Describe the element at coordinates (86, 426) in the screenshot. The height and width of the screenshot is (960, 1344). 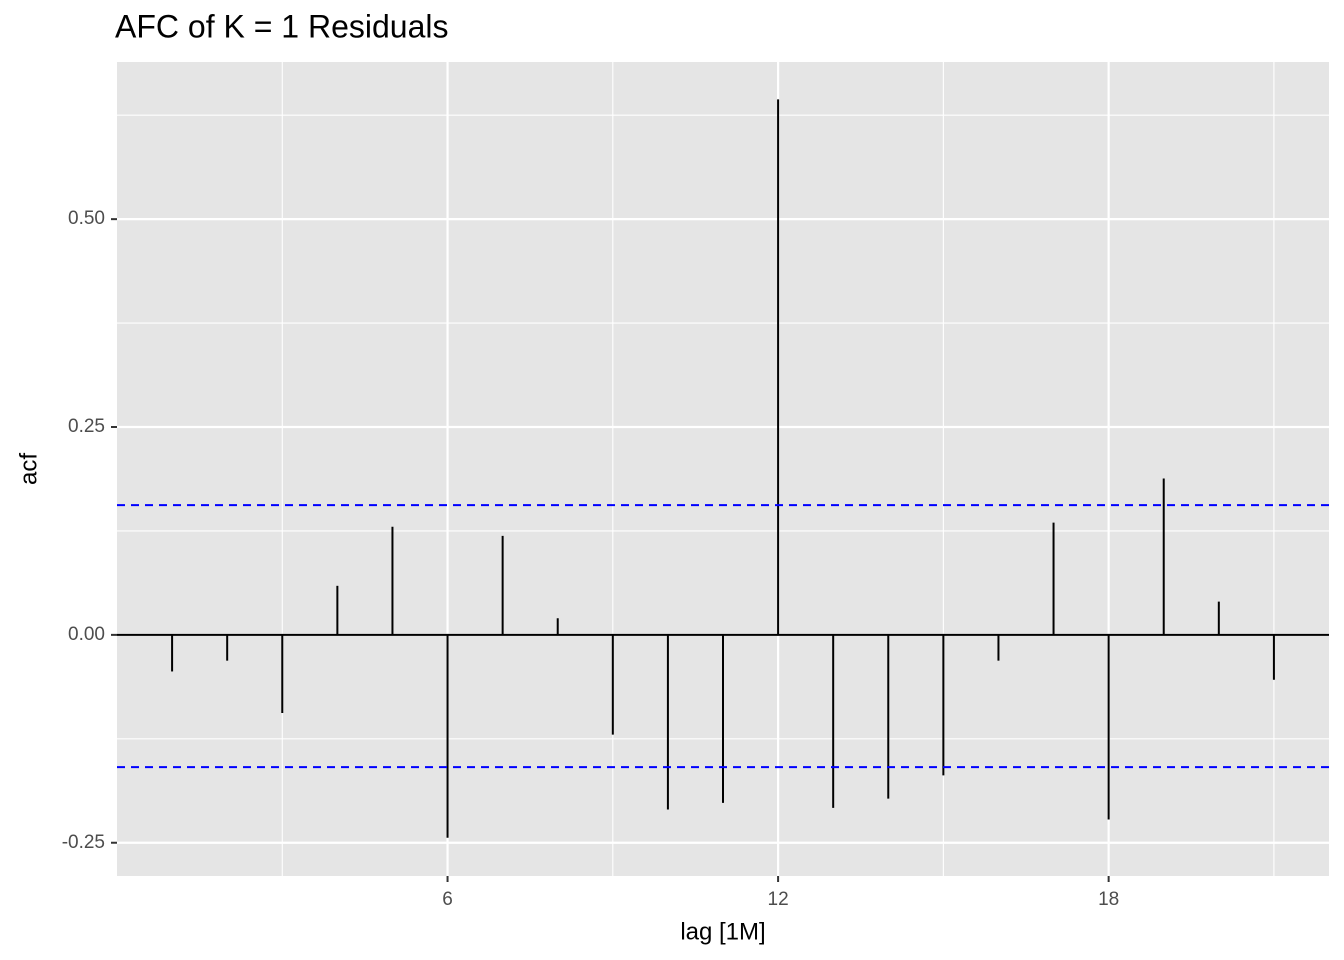
I see `y-tick-label: 0.25` at that location.